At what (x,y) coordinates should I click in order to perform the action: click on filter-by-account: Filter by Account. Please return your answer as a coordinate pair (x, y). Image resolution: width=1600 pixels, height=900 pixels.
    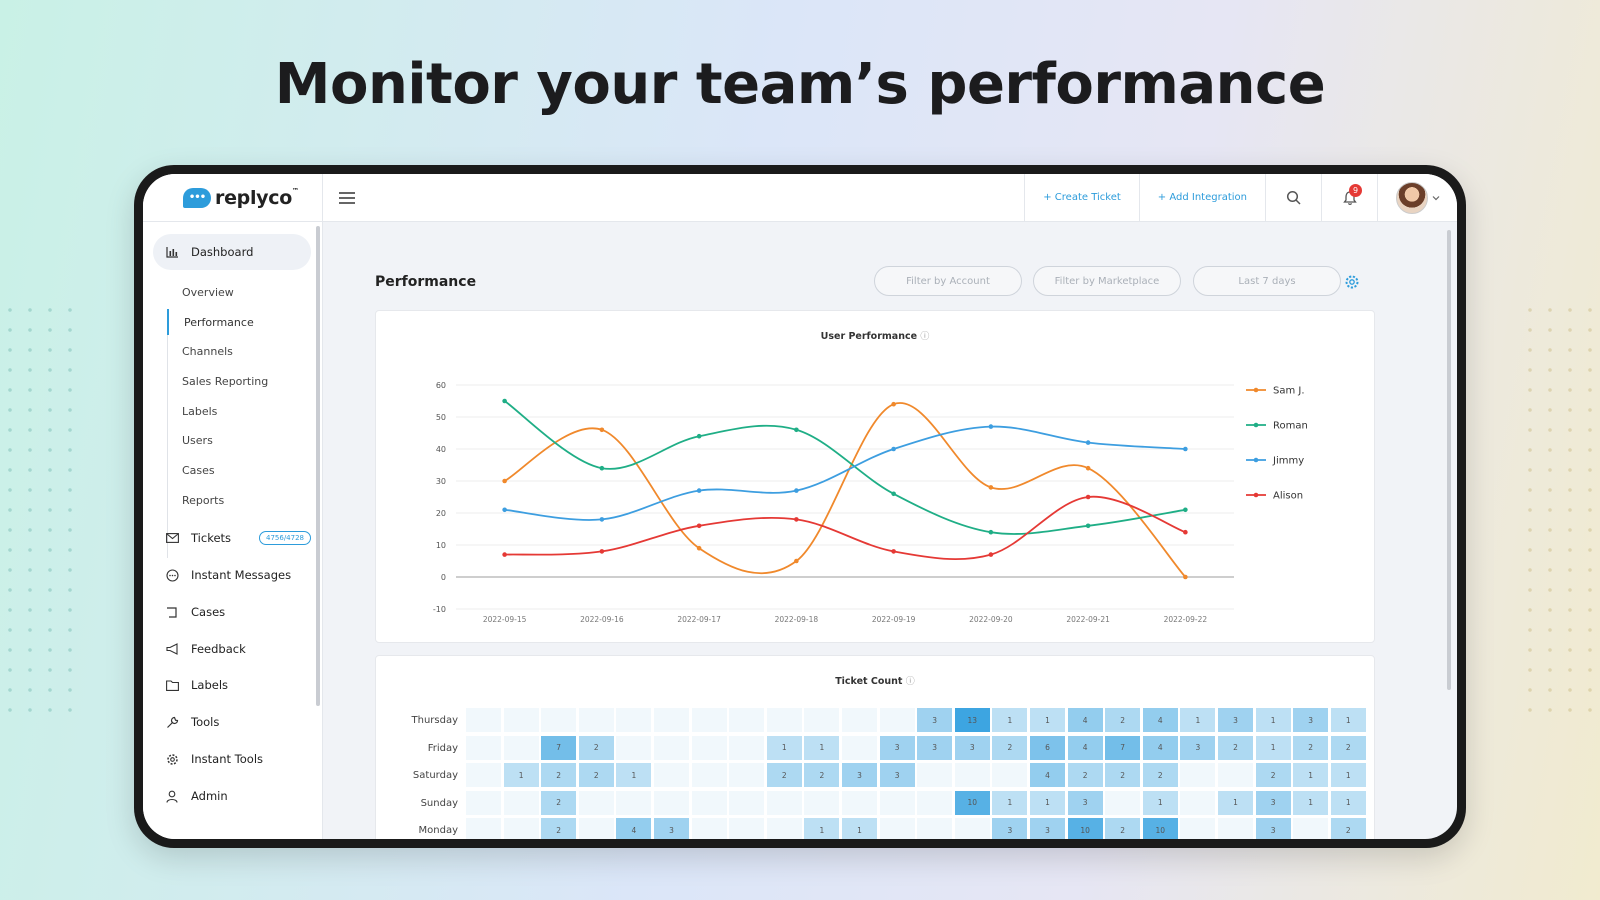
    Looking at the image, I should click on (948, 281).